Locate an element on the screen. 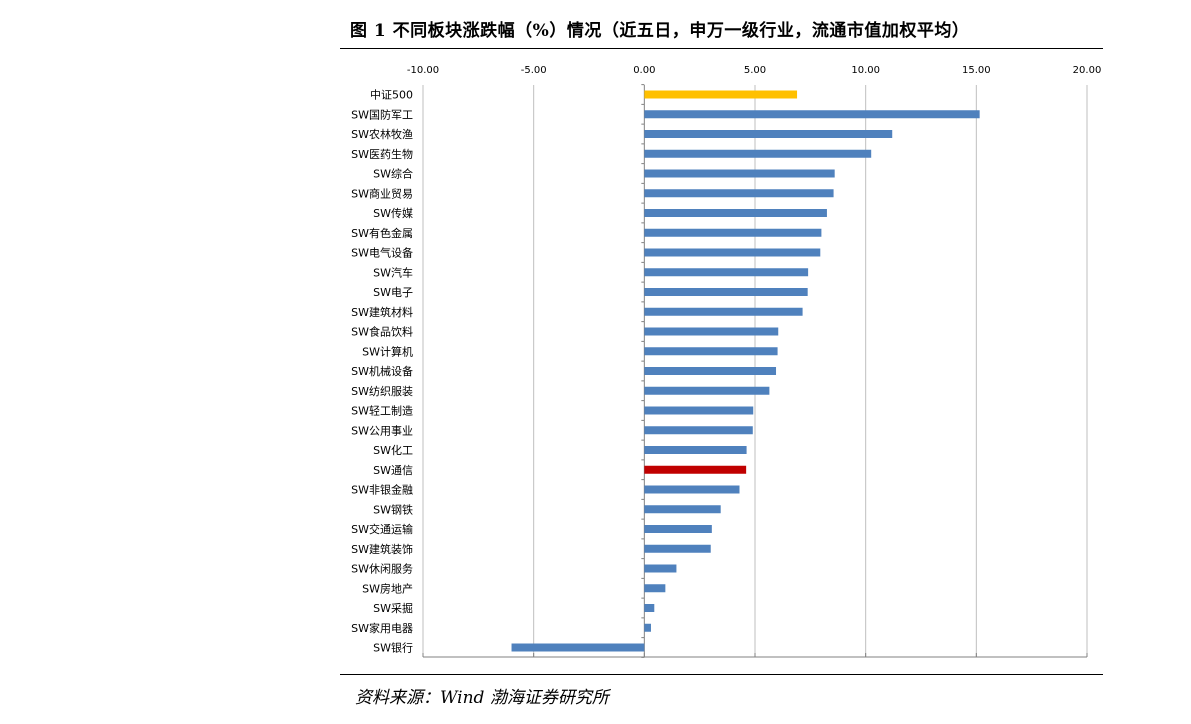 This screenshot has height=724, width=1191. category-label: SW计算机 is located at coordinates (387, 351).